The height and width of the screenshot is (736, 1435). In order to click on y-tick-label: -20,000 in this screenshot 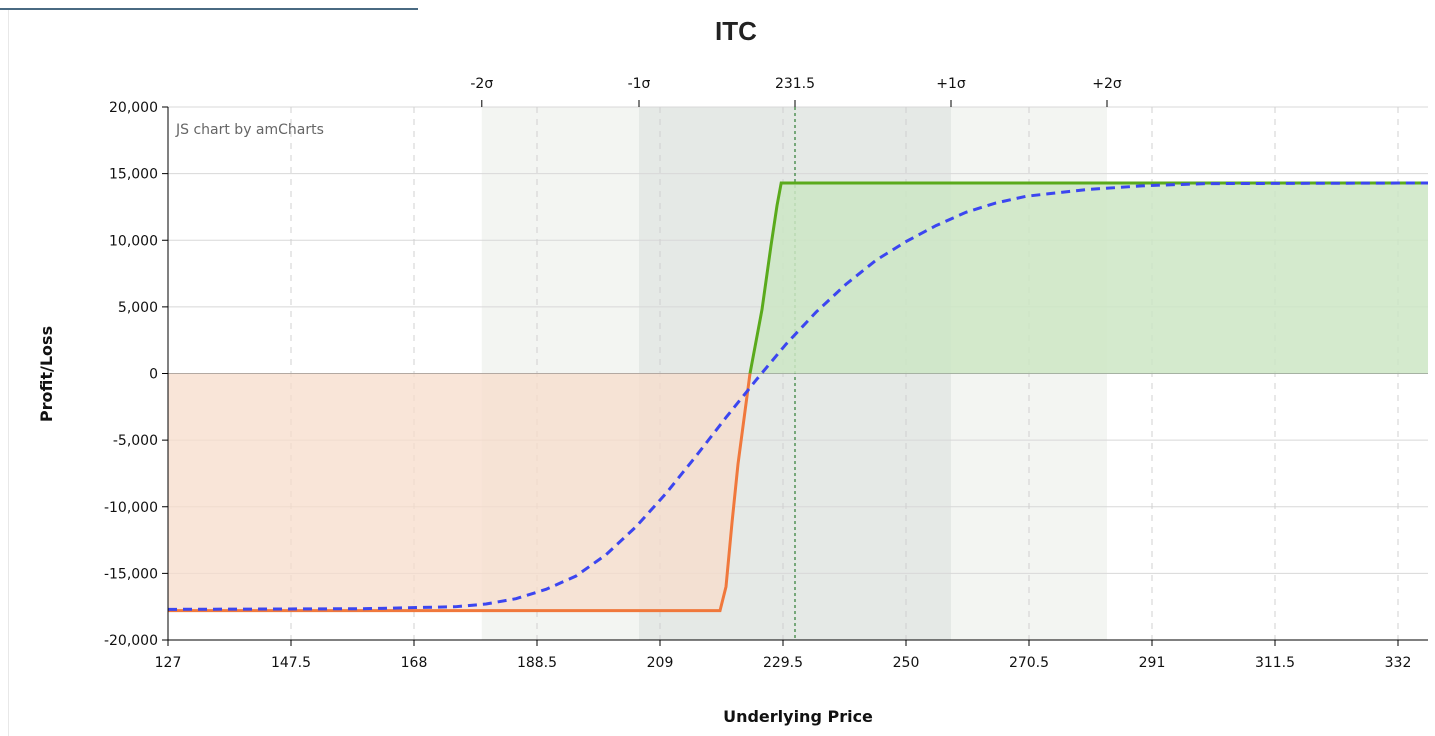, I will do `click(131, 641)`.